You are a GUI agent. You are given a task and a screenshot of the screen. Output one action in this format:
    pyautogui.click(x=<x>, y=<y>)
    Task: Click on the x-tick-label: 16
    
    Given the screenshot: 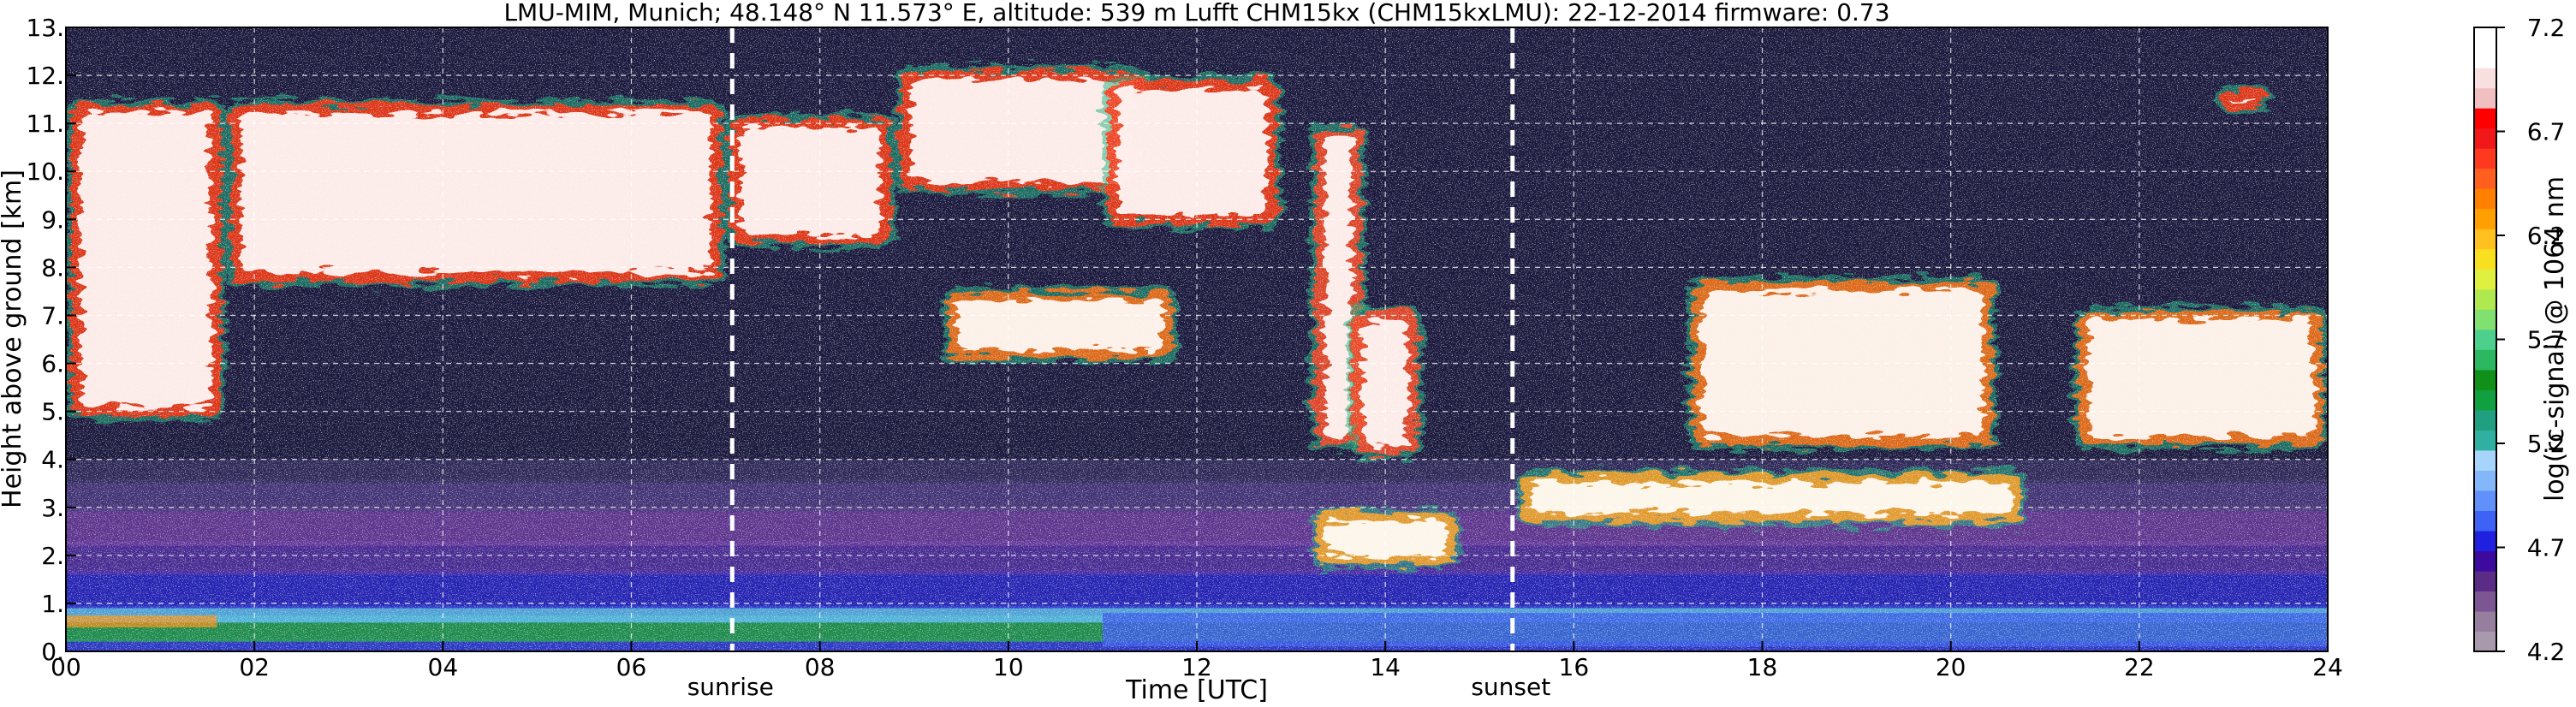 What is the action you would take?
    pyautogui.click(x=1574, y=667)
    